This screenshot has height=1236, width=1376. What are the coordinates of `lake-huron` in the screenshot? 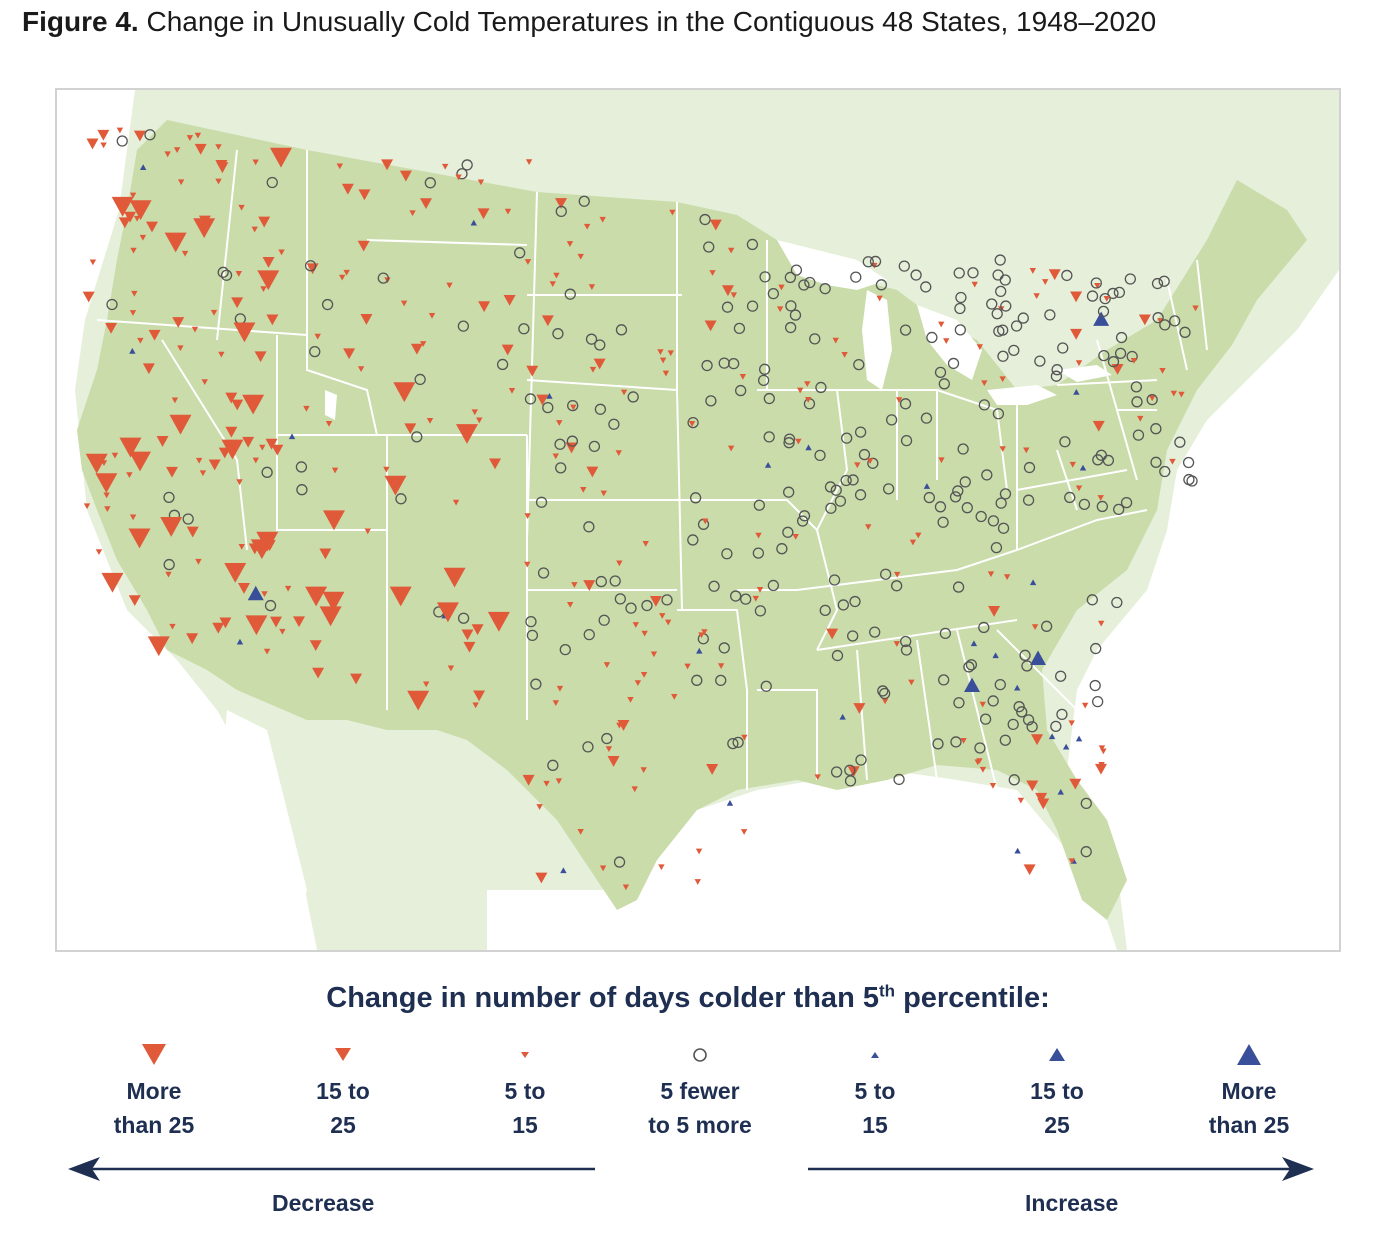 It's located at (949, 342).